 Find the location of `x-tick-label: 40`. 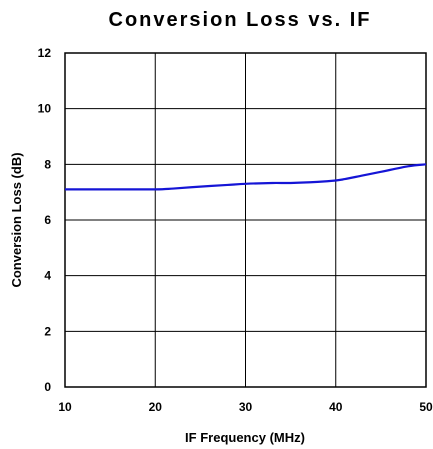

x-tick-label: 40 is located at coordinates (336, 407).